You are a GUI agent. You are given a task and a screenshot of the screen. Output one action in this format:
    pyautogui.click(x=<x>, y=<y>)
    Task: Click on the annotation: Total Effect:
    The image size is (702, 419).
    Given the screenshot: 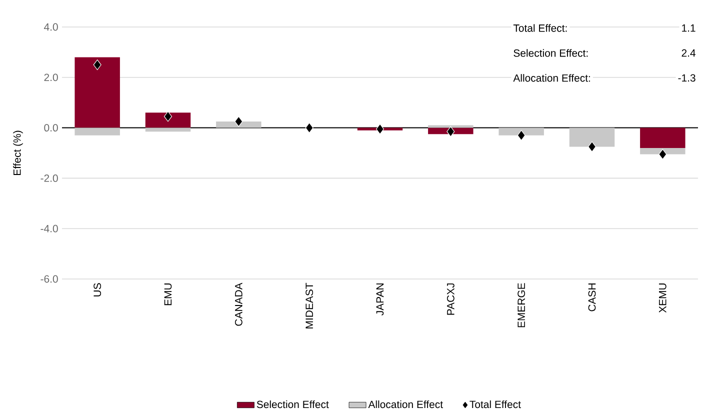 What is the action you would take?
    pyautogui.click(x=540, y=28)
    